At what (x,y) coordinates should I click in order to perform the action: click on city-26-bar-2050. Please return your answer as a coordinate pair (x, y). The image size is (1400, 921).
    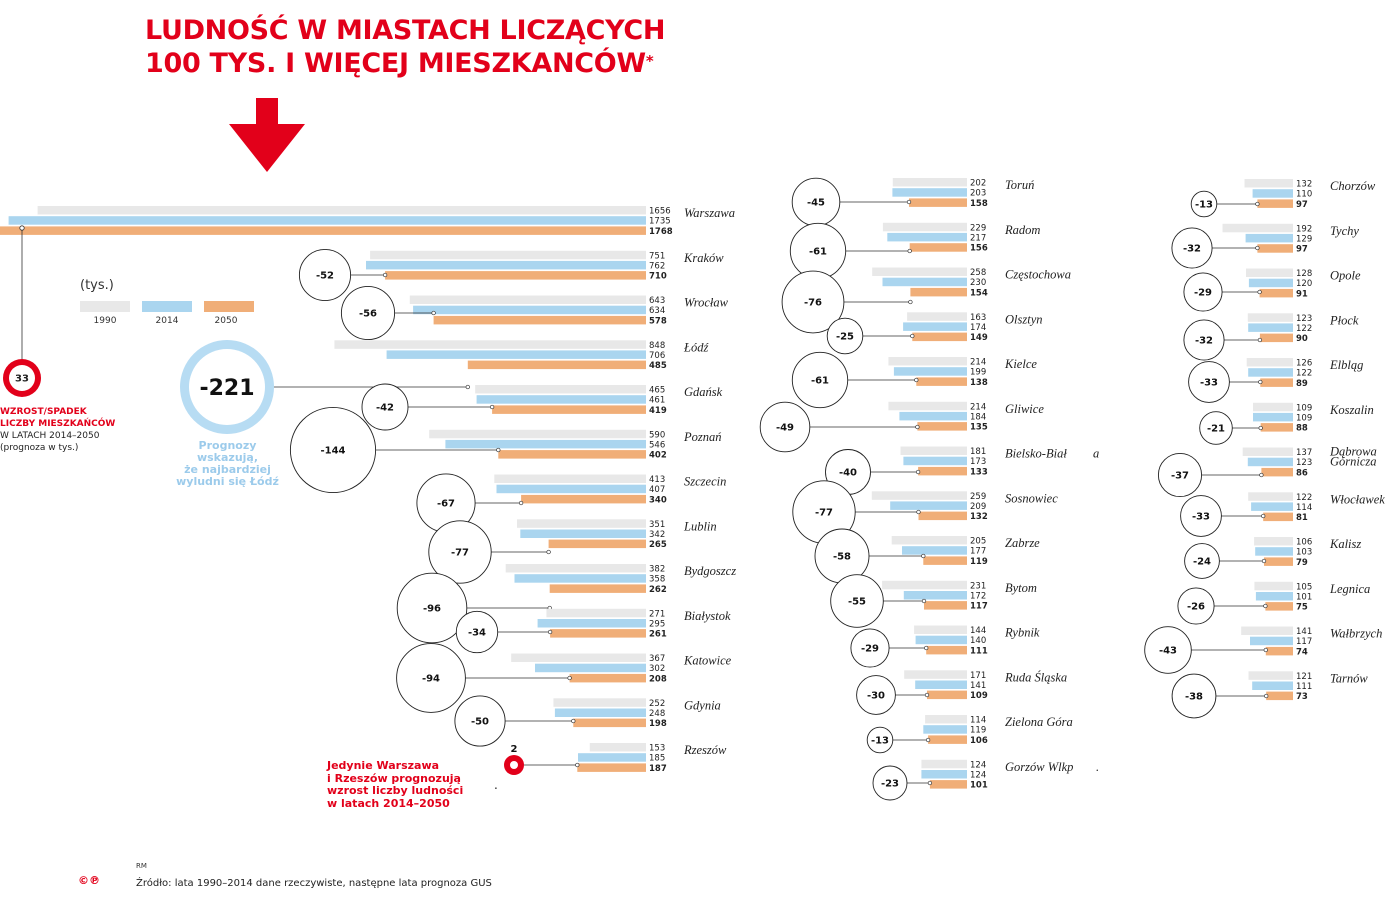
    Looking at the image, I should click on (948, 784).